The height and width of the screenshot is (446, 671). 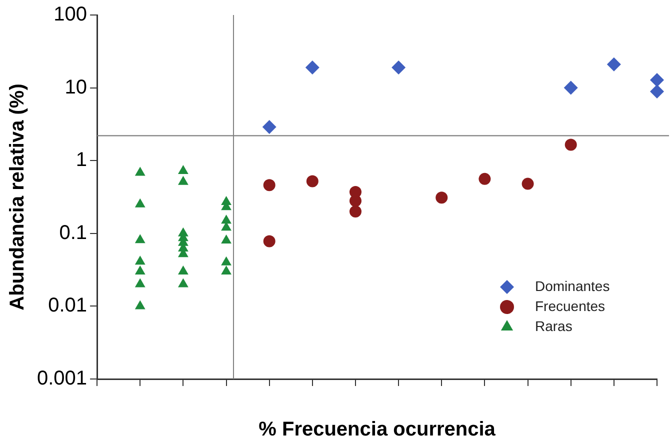 What do you see at coordinates (377, 429) in the screenshot?
I see `x-axis-title: % Frecuencia ocurrencia` at bounding box center [377, 429].